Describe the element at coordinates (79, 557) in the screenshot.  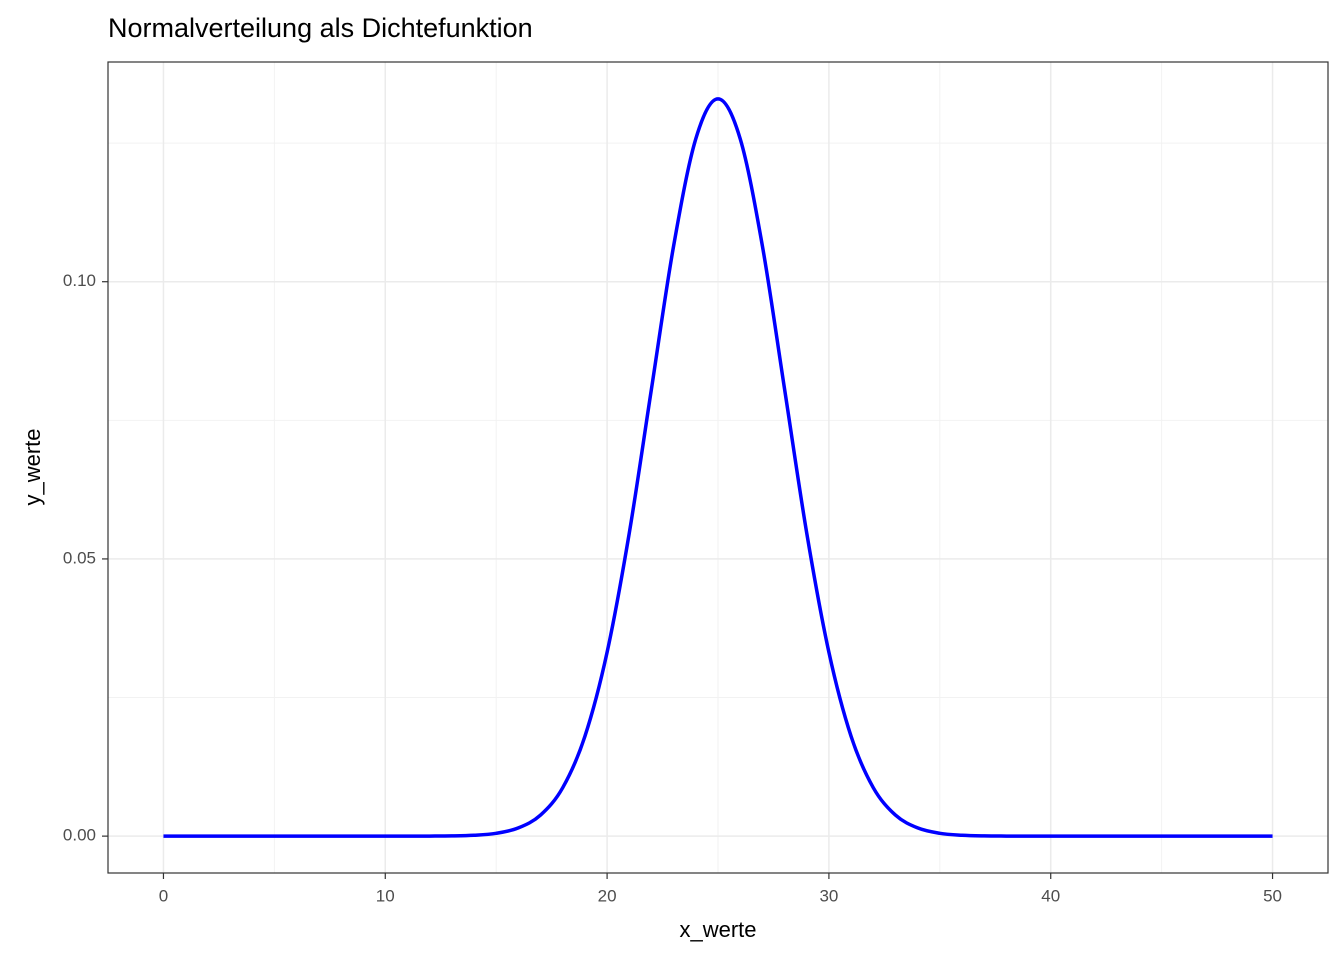
I see `y-tick-label: 0.05` at that location.